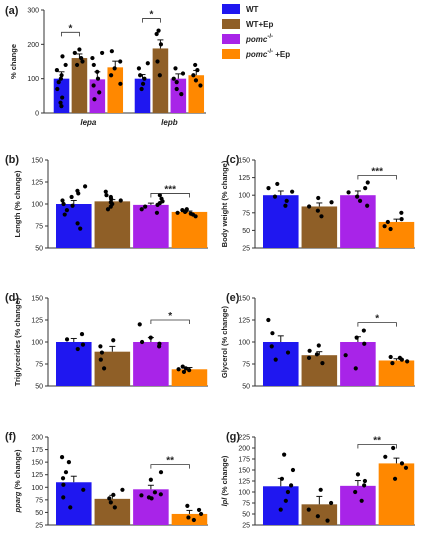 The image size is (433, 550). Describe the element at coordinates (267, 54) in the screenshot. I see `legend-label-pomc+Ep: pomc-/- +Ep` at that location.